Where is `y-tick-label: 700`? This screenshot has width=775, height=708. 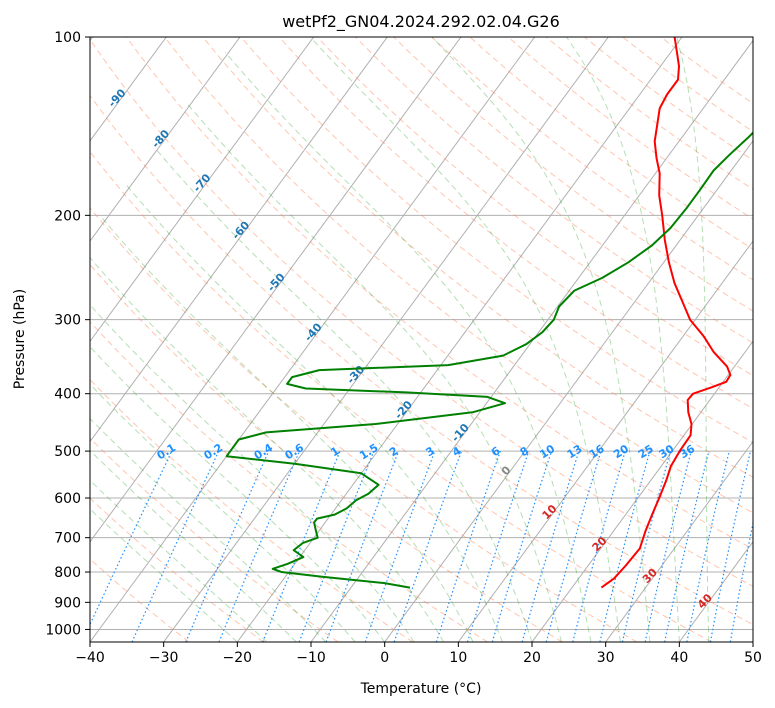
y-tick-label: 700 is located at coordinates (67, 539).